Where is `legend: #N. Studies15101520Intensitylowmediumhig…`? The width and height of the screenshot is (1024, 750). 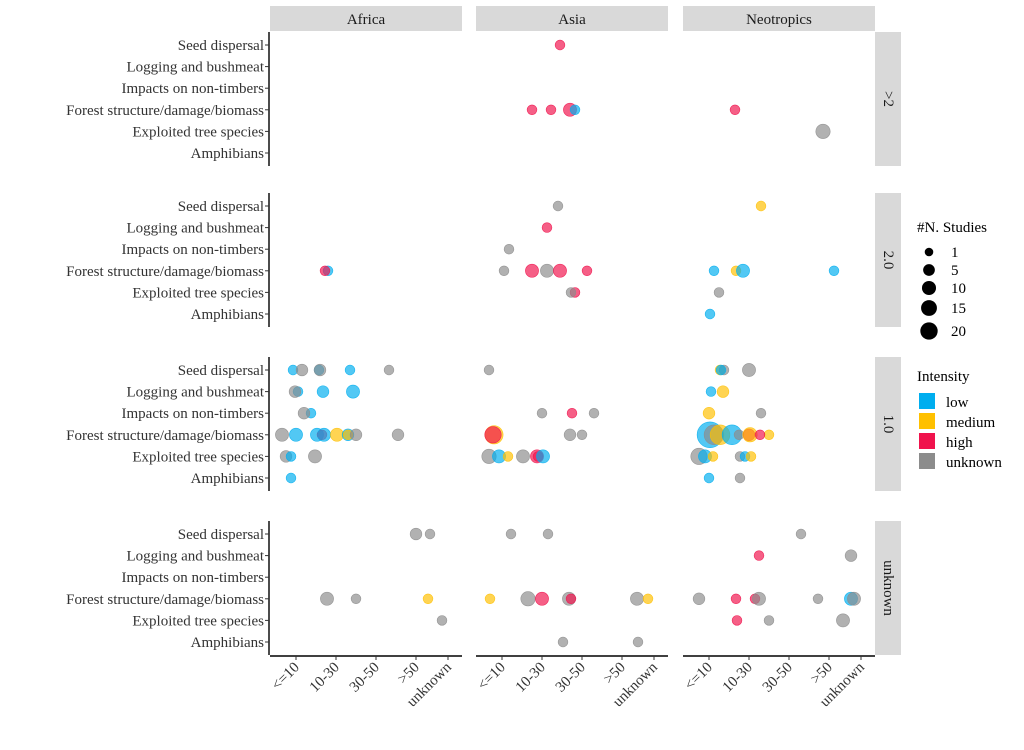
legend: #N. Studies15101520Intensitylowmediumhig… is located at coordinates (959, 345).